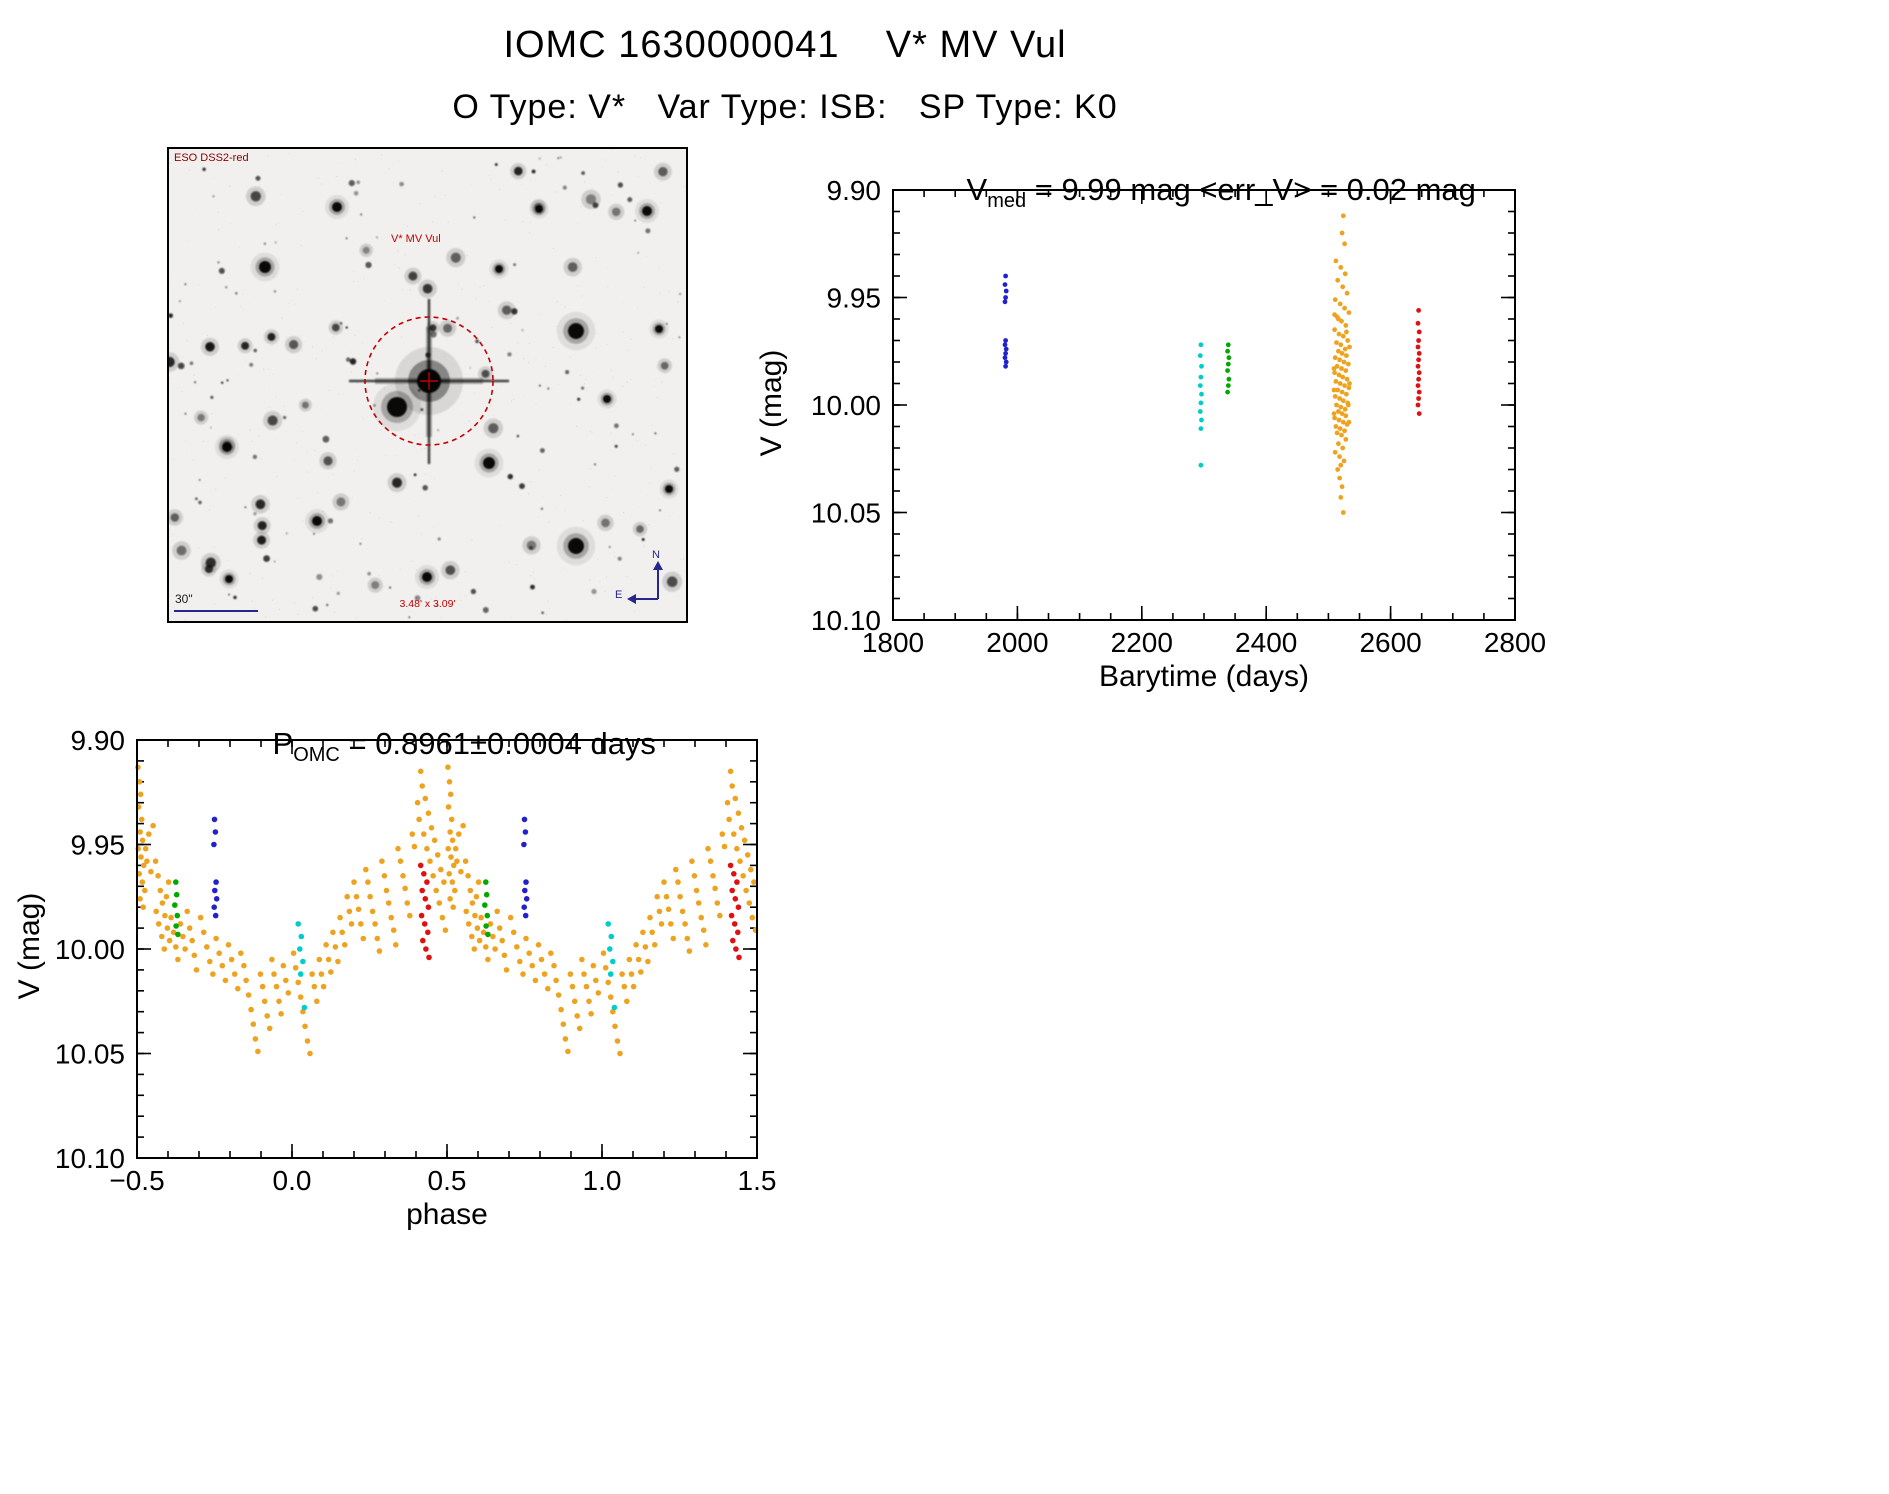 This screenshot has width=1889, height=1494. I want to click on title-sub: OMC, so click(316, 755).